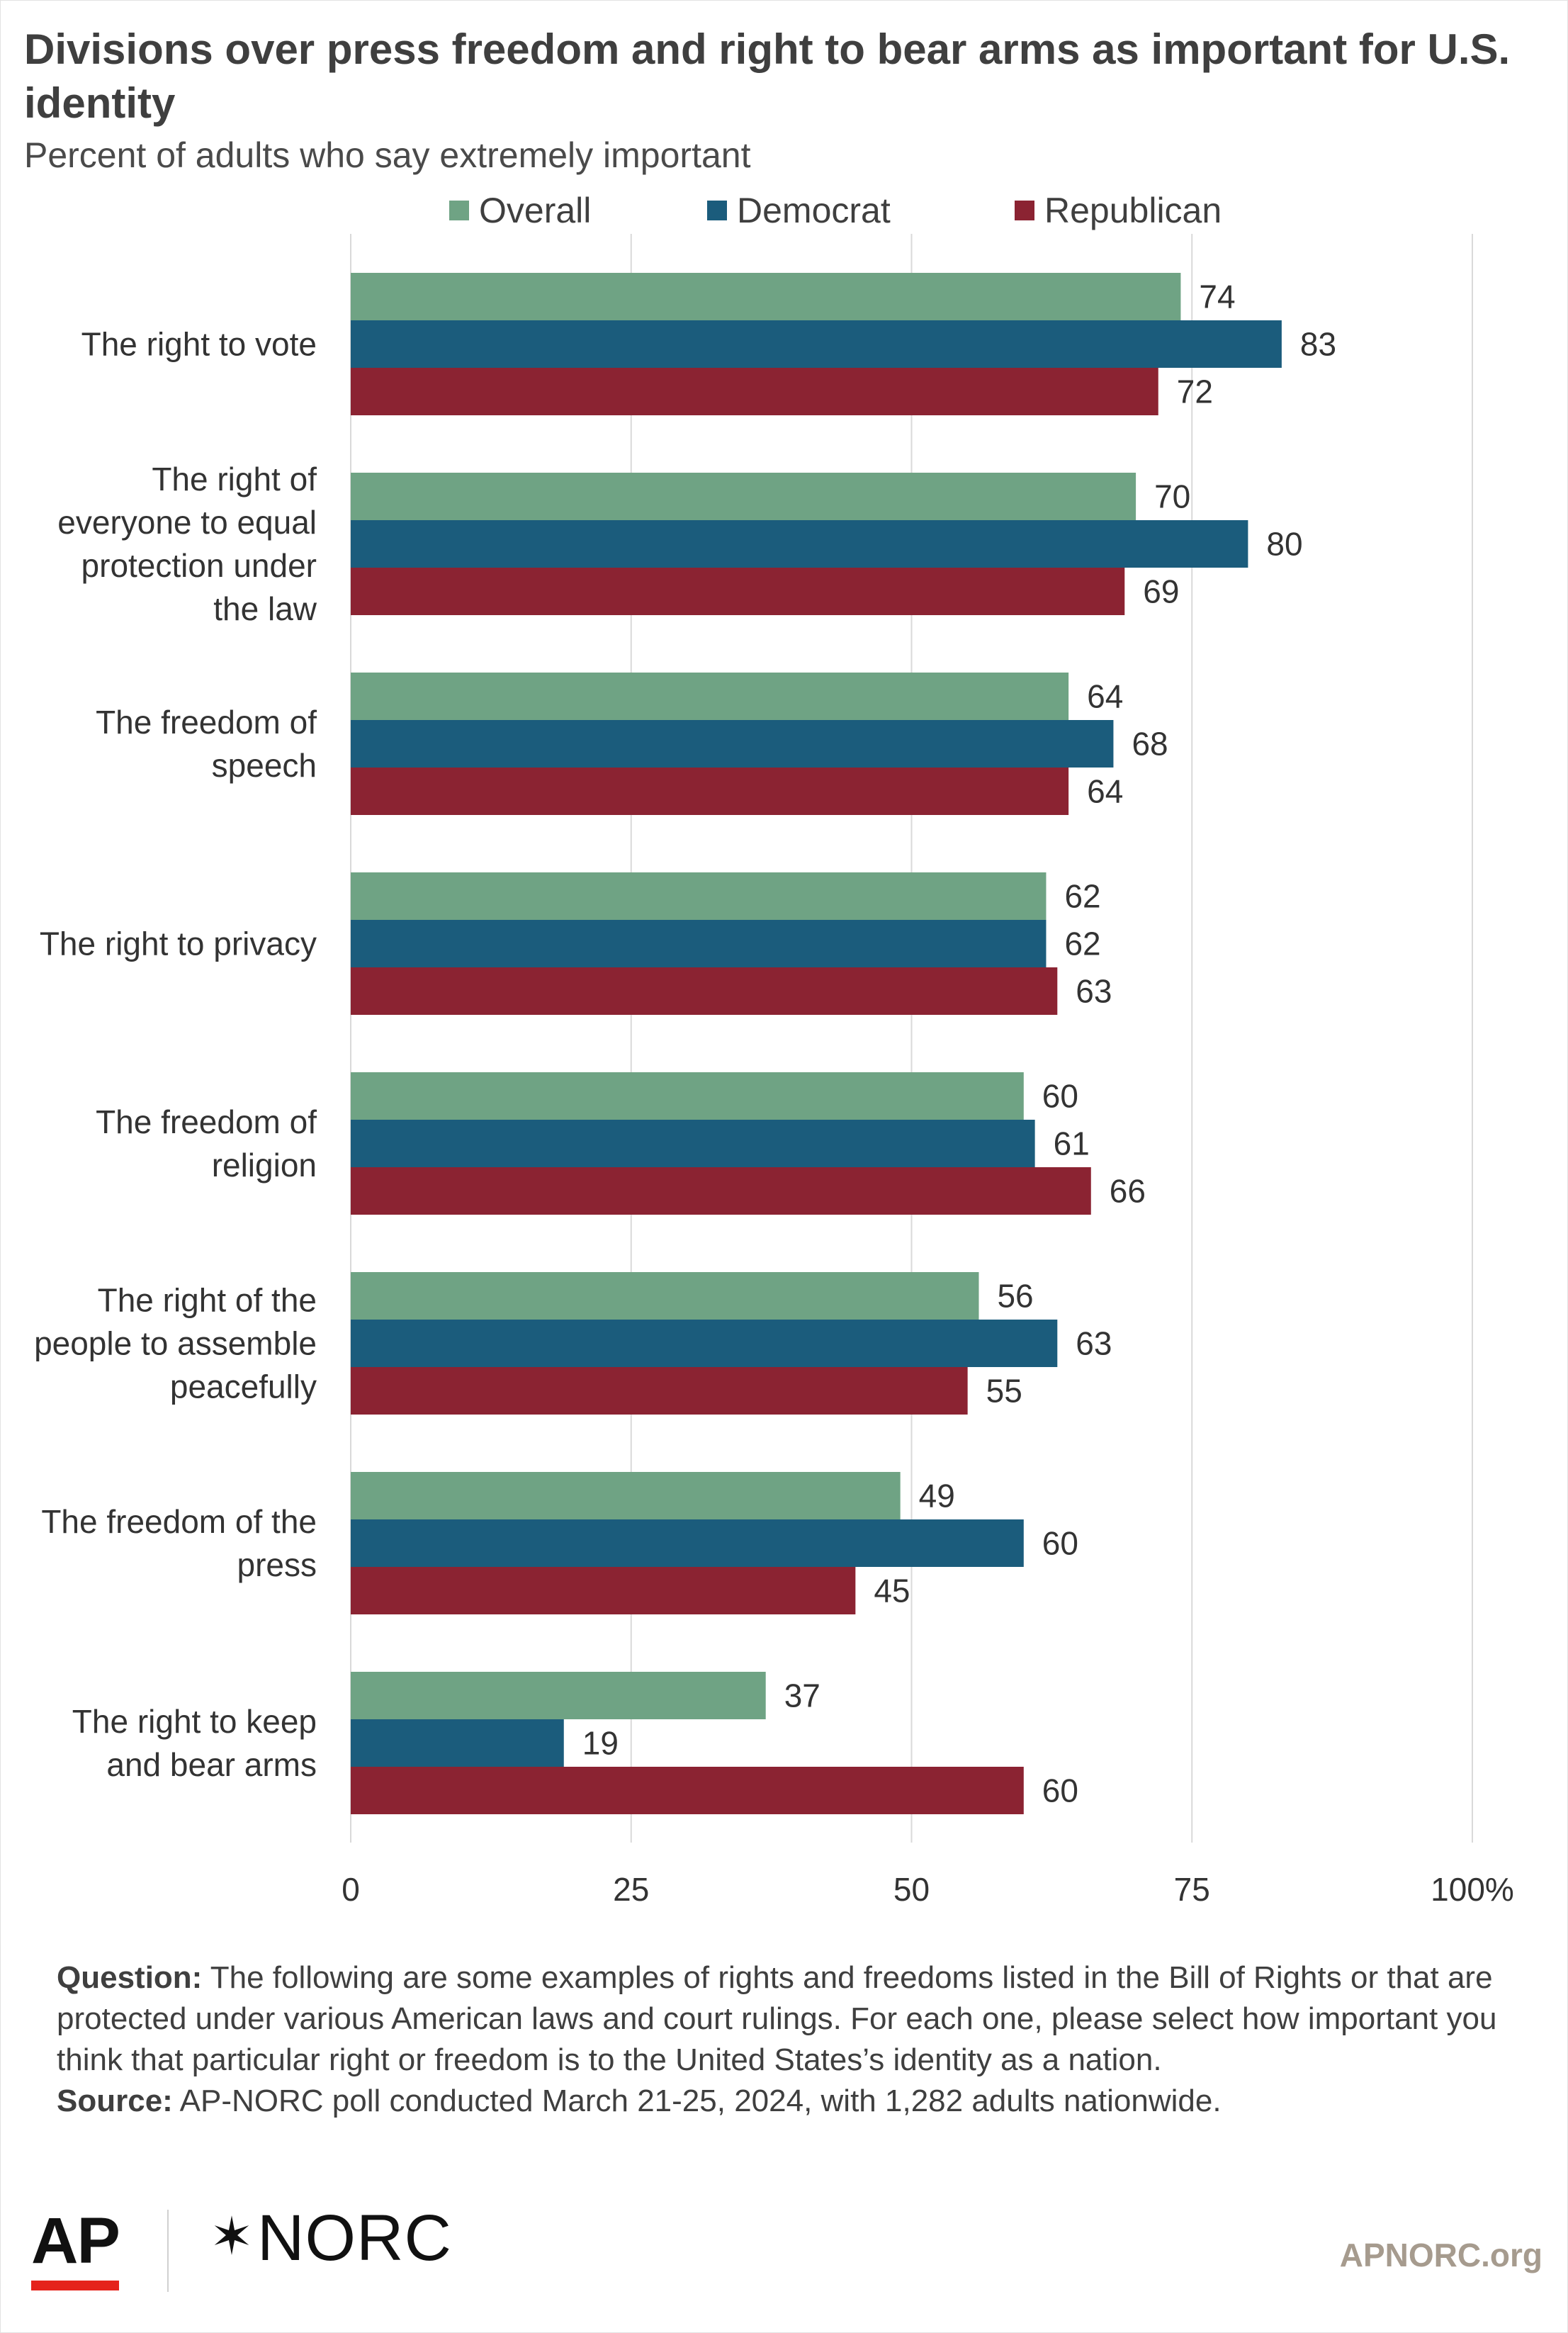 The width and height of the screenshot is (1568, 2333). What do you see at coordinates (264, 1165) in the screenshot?
I see `category-label-line: religion` at bounding box center [264, 1165].